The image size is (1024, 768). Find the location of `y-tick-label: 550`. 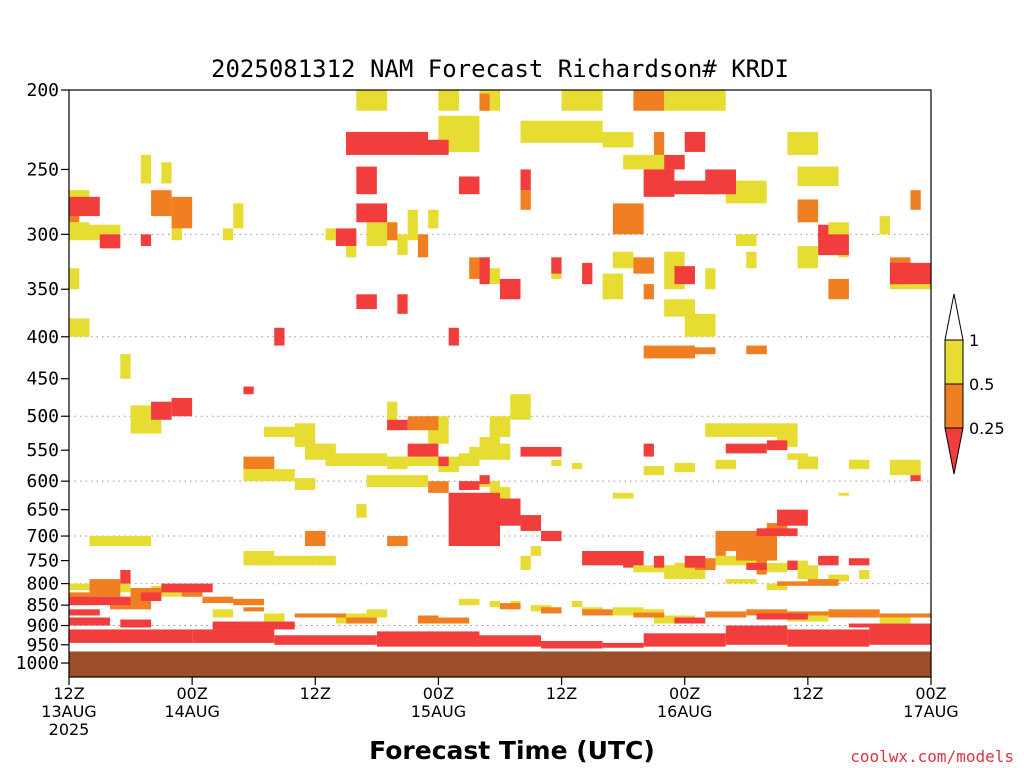

y-tick-label: 550 is located at coordinates (42, 450).